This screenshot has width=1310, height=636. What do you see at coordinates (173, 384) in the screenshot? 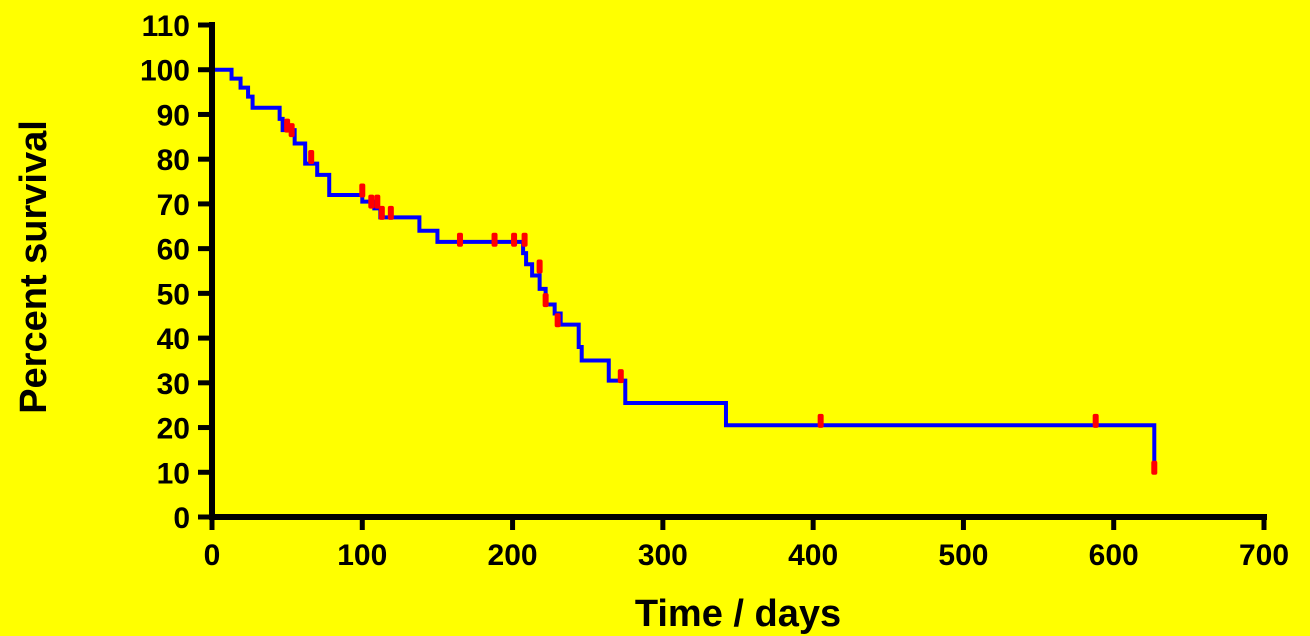
I see `y-tick-label: 30` at bounding box center [173, 384].